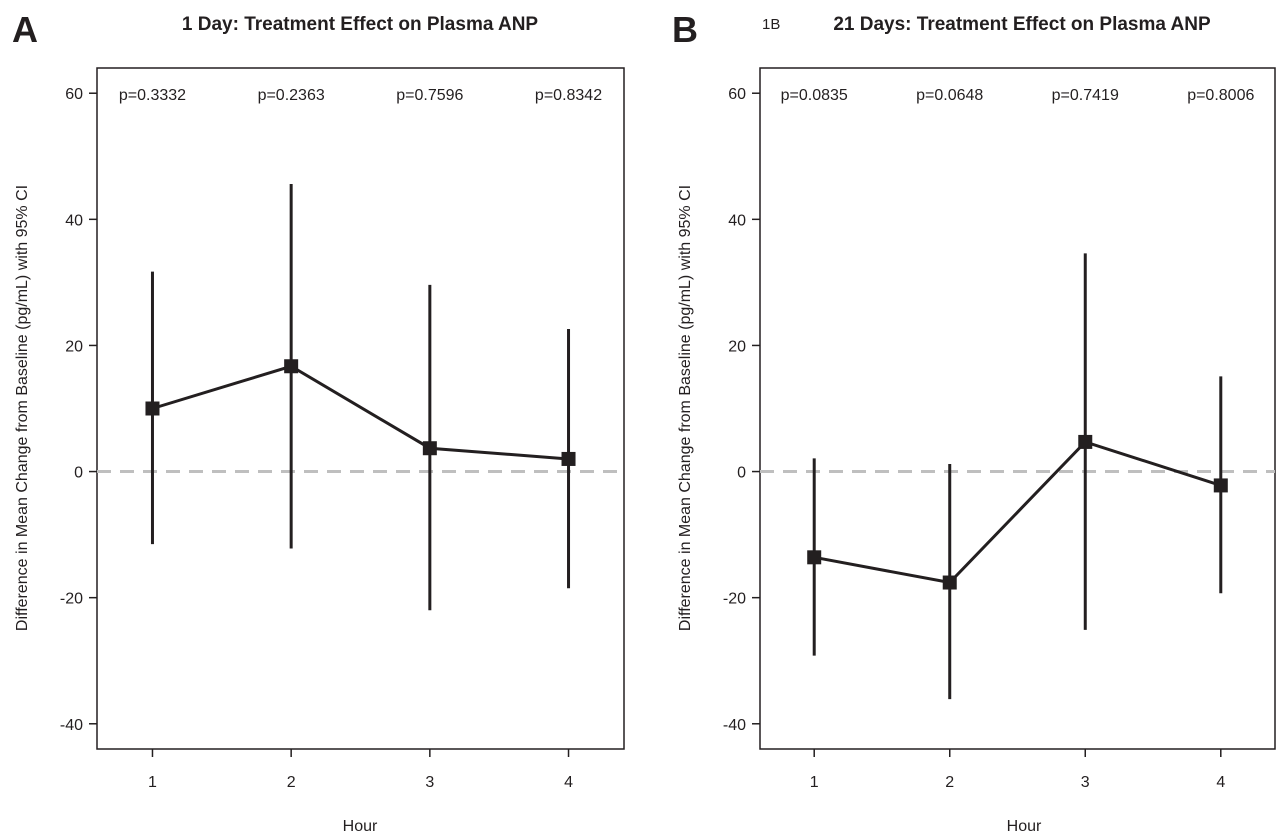  I want to click on panel-letter-b: B, so click(685, 29).